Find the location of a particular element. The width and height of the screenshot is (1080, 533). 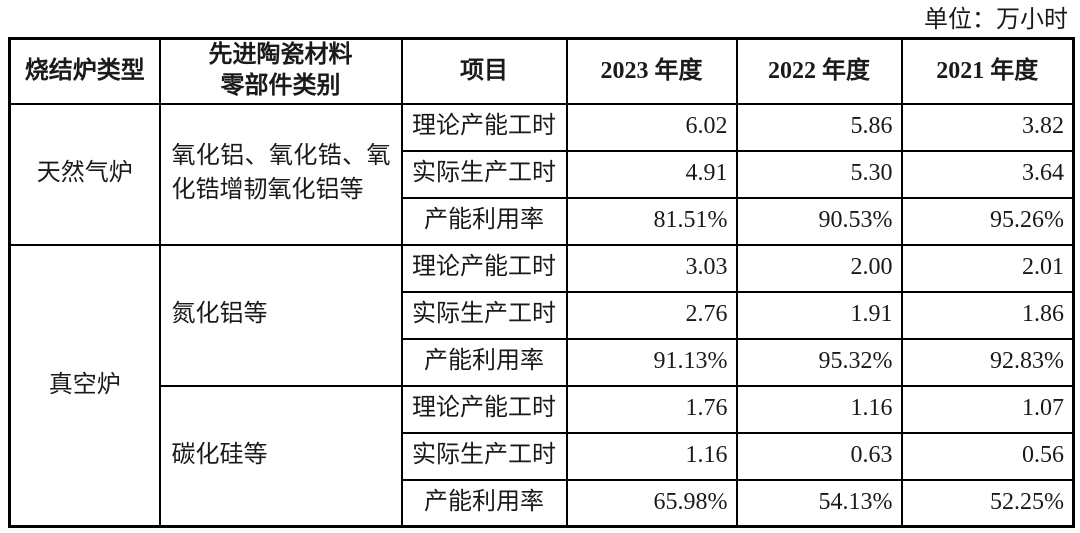

table-row: 实际生产工时 4.91 5.30 3.64 is located at coordinates (542, 174).